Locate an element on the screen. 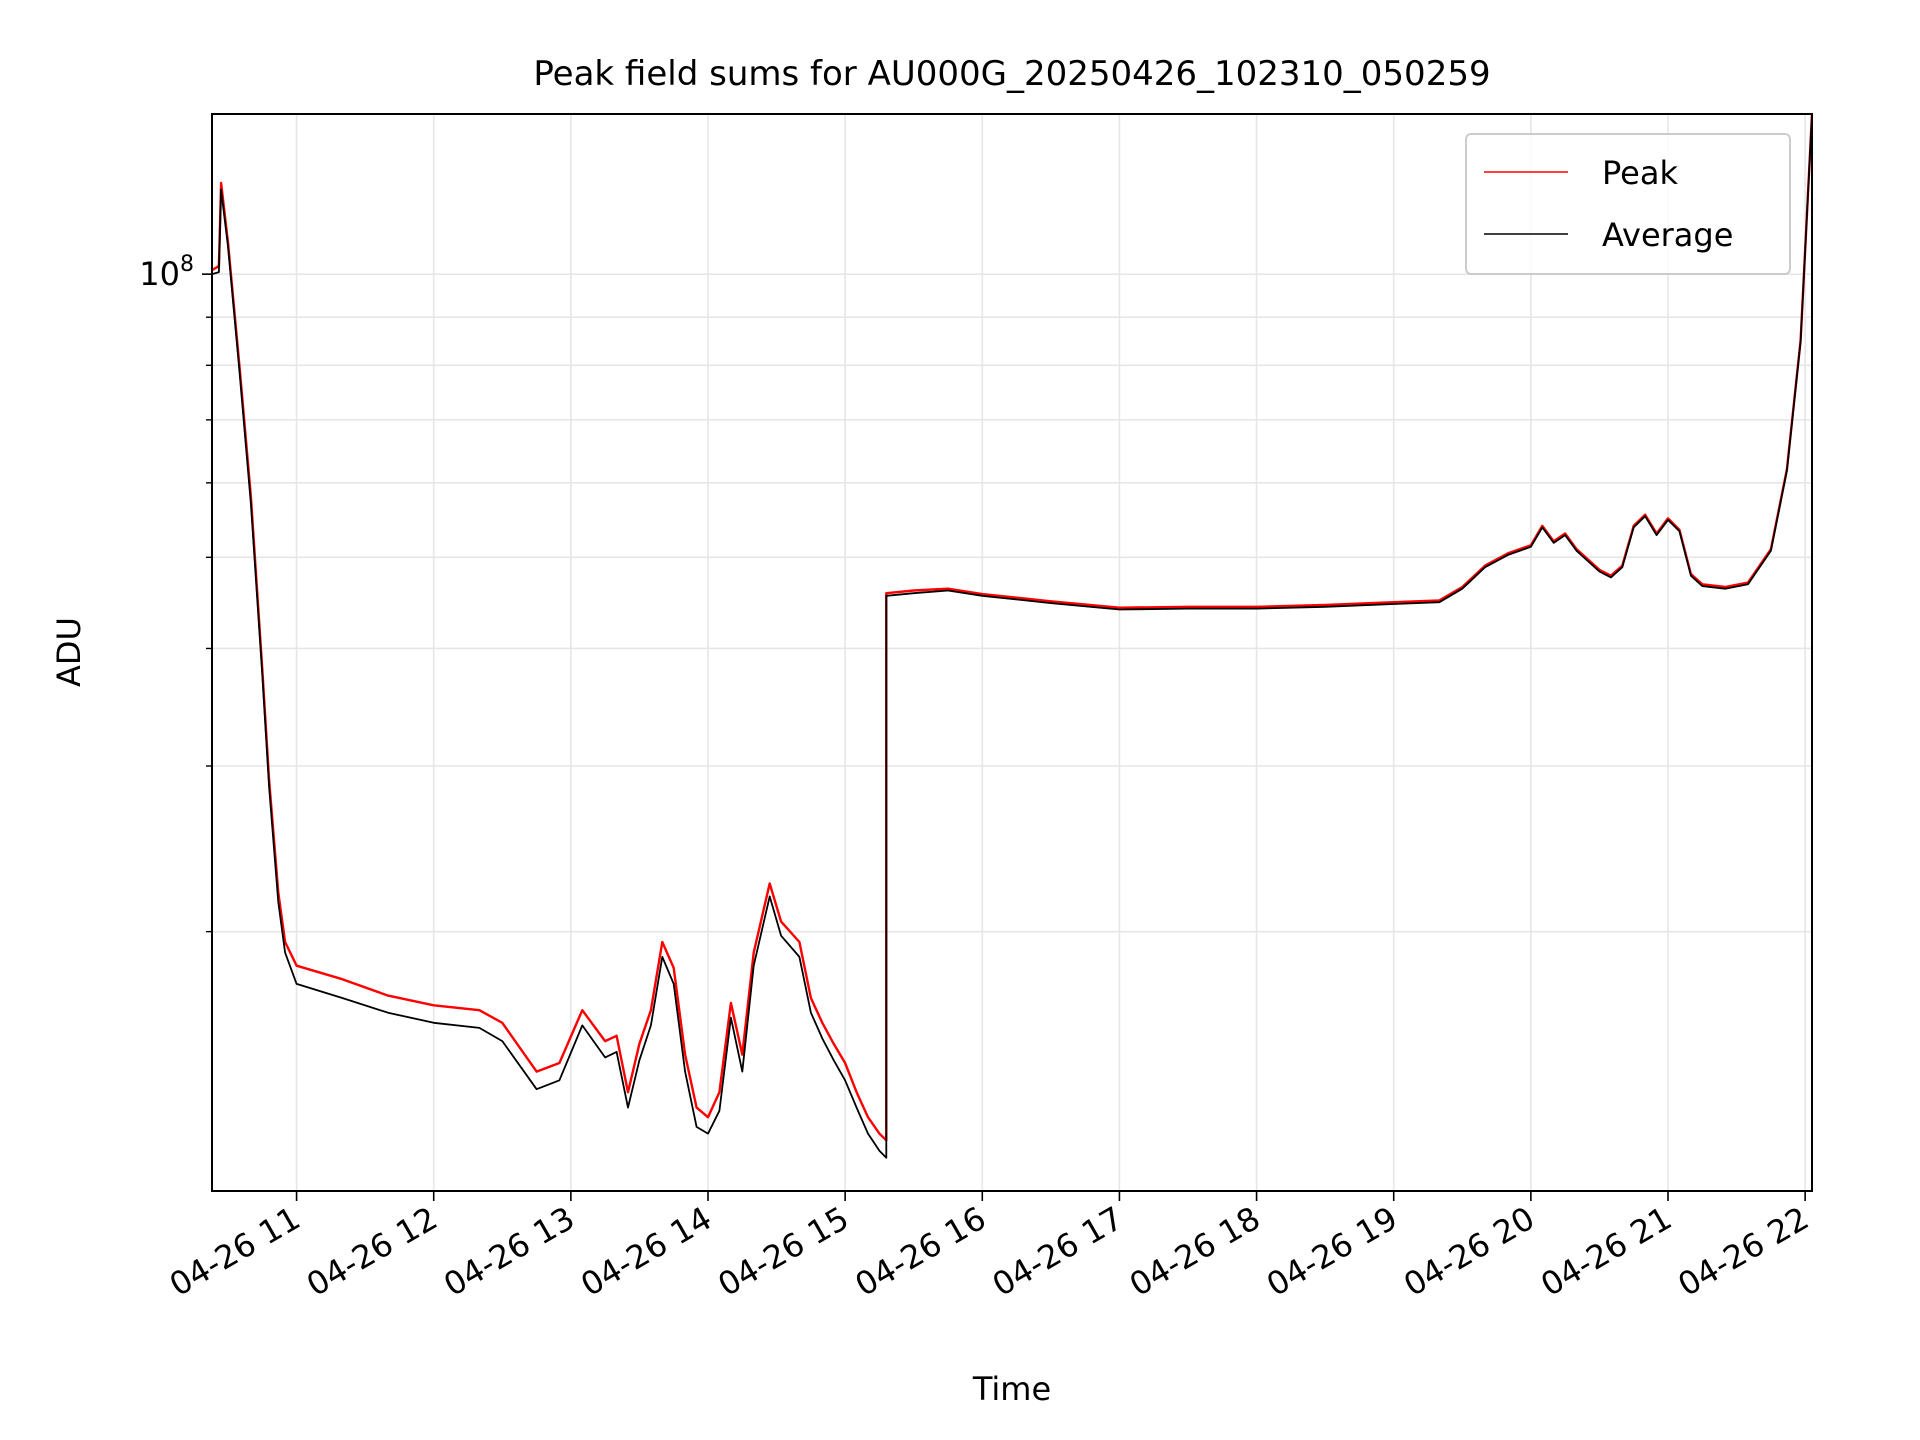 The height and width of the screenshot is (1440, 1920). legend-label-average: Average is located at coordinates (1667, 235).